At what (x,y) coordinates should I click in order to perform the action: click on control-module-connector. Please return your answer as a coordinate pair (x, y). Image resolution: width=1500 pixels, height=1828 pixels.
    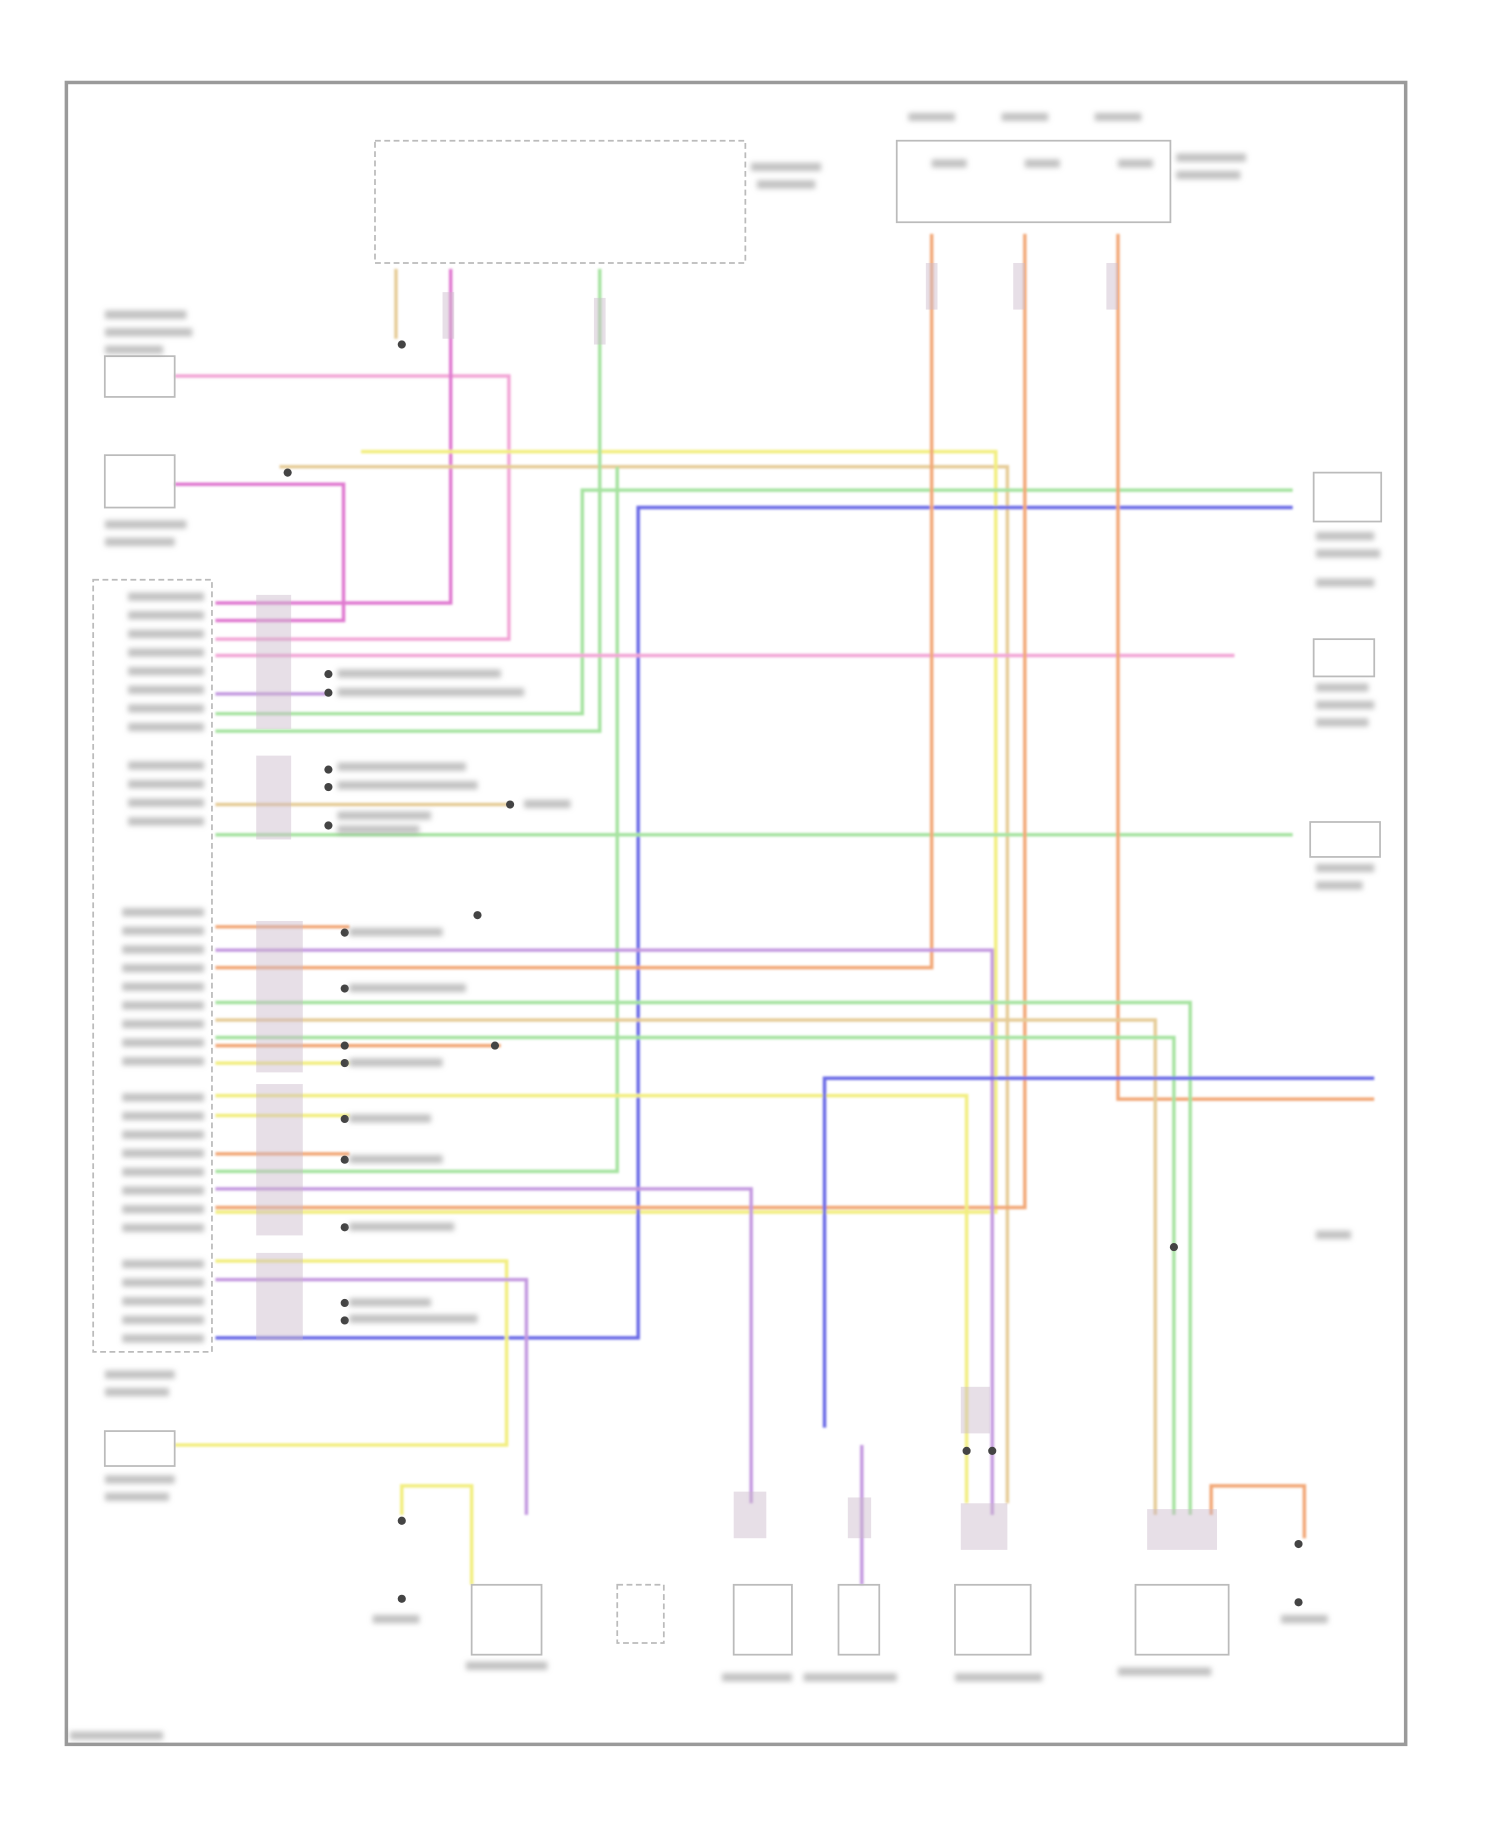
    Looking at the image, I should click on (152, 965).